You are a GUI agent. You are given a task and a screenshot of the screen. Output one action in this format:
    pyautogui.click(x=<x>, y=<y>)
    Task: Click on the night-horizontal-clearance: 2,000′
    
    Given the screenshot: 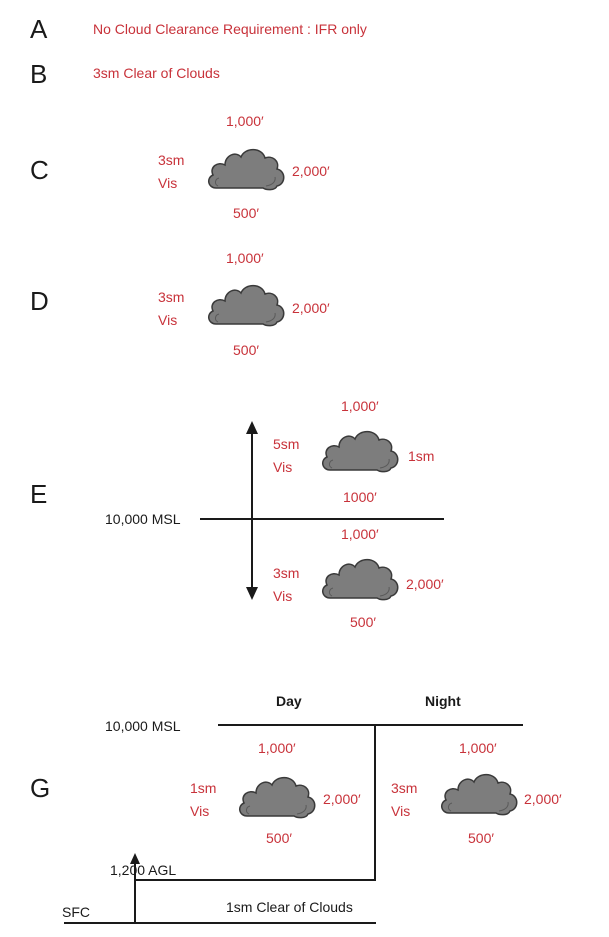 What is the action you would take?
    pyautogui.click(x=543, y=799)
    